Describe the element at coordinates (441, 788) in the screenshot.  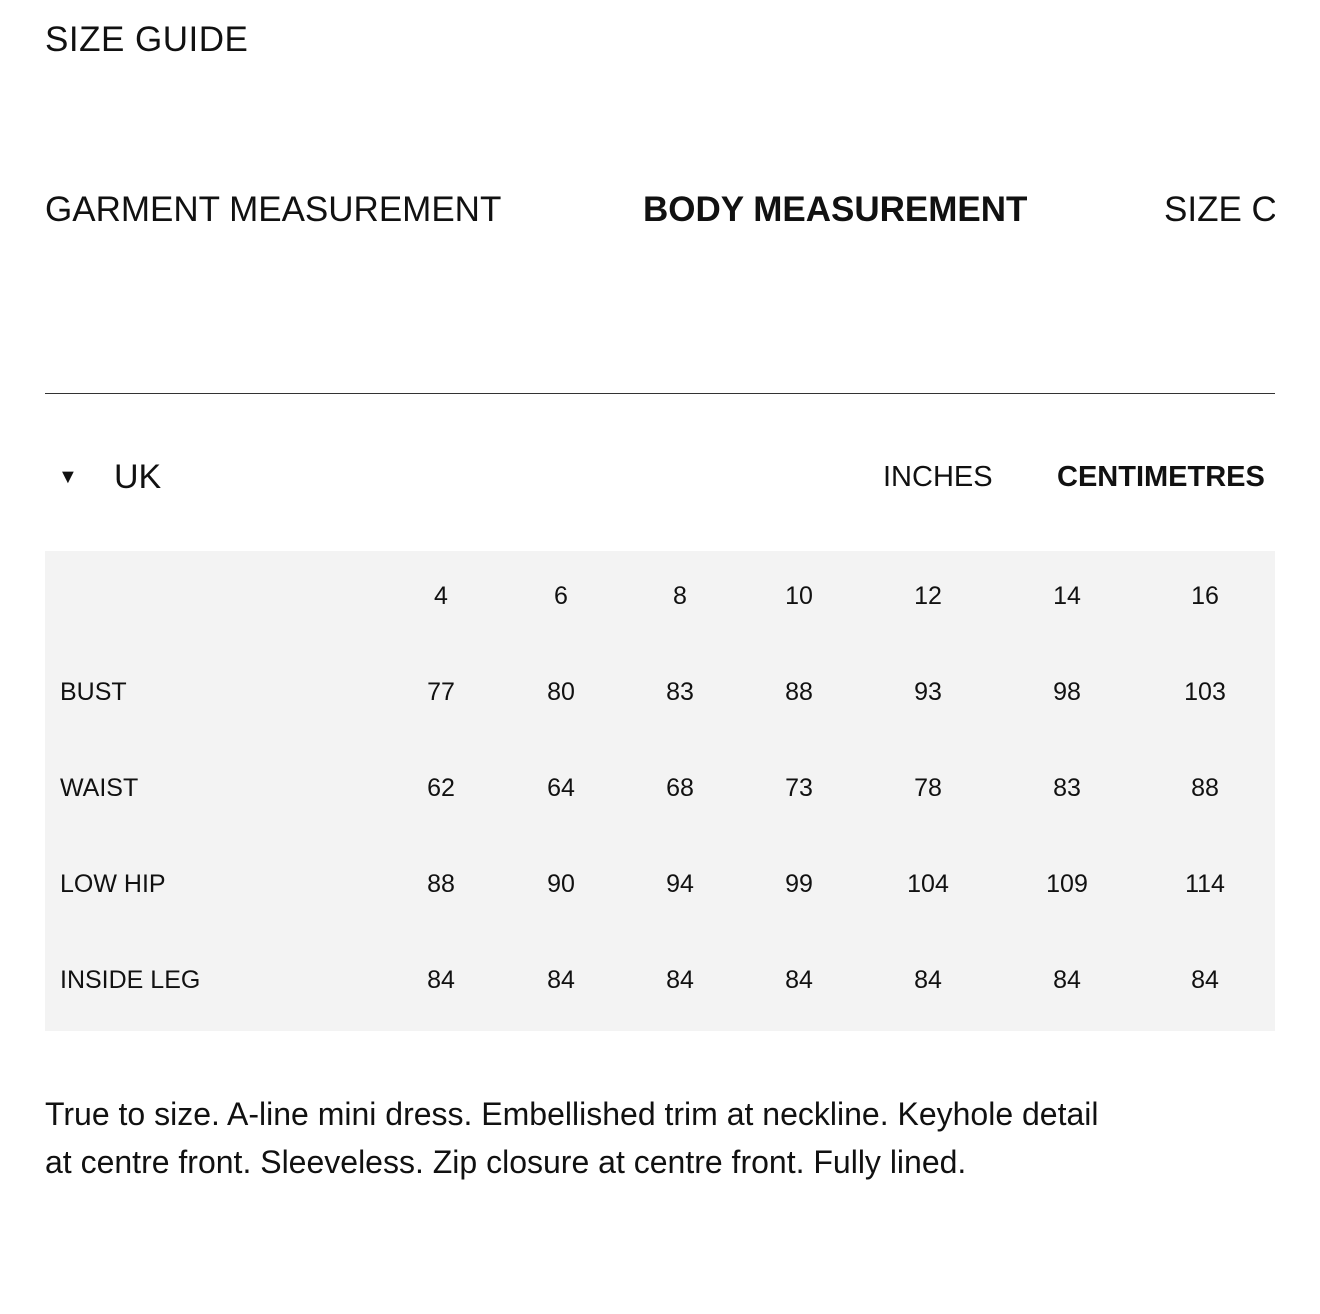
I see `table-cell: 62` at that location.